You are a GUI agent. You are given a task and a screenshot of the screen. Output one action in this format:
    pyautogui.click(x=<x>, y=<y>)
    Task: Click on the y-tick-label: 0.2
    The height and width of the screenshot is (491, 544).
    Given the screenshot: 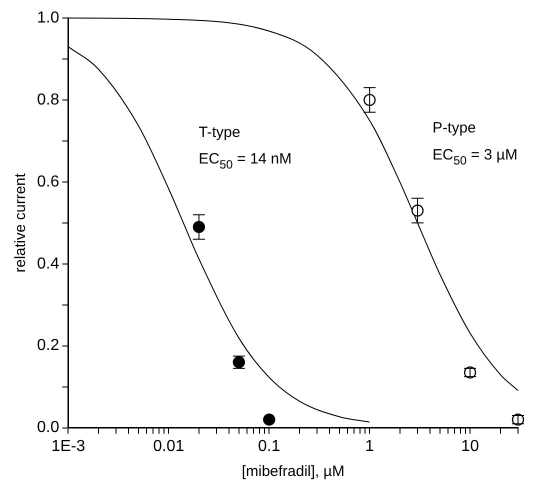 What is the action you would take?
    pyautogui.click(x=48, y=345)
    